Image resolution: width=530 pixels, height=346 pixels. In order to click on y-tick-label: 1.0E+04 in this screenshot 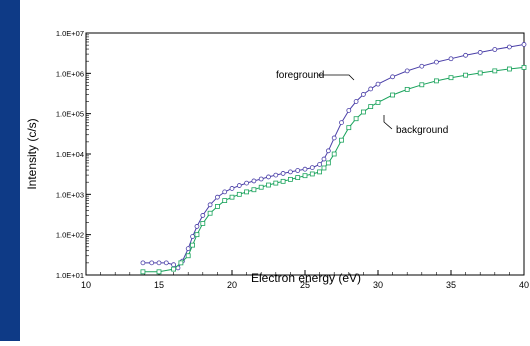, I will do `click(70, 154)`.